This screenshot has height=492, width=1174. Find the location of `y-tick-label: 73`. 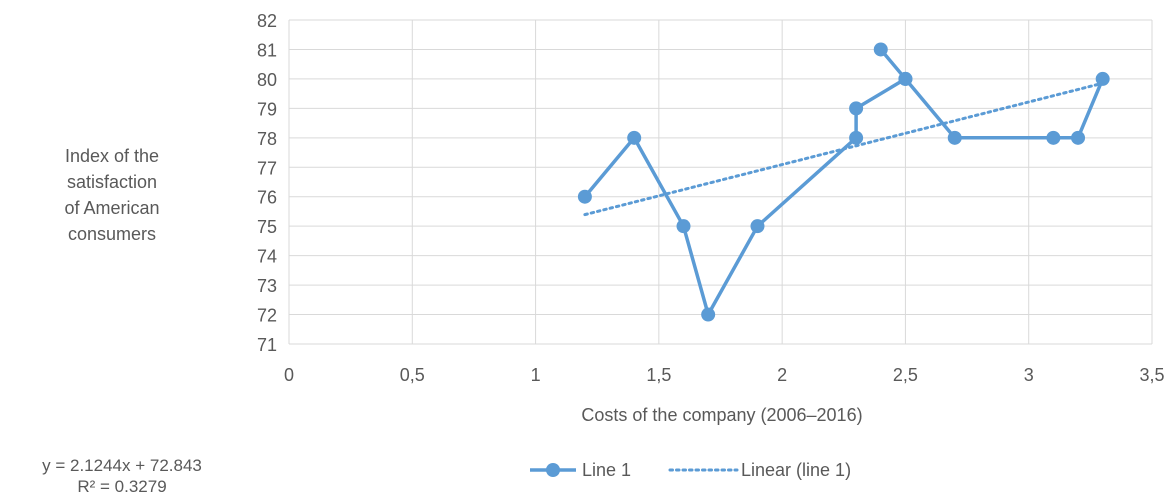

y-tick-label: 73 is located at coordinates (267, 286).